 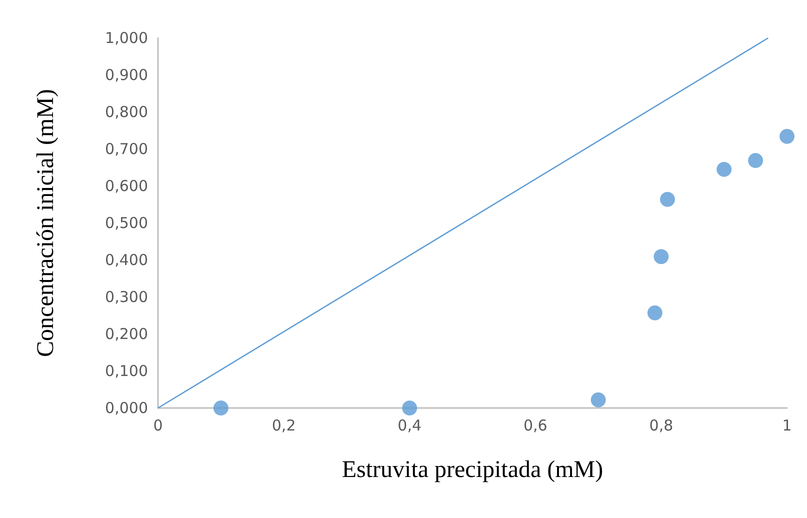 I want to click on y-tick-label: 0,900, so click(x=126, y=75).